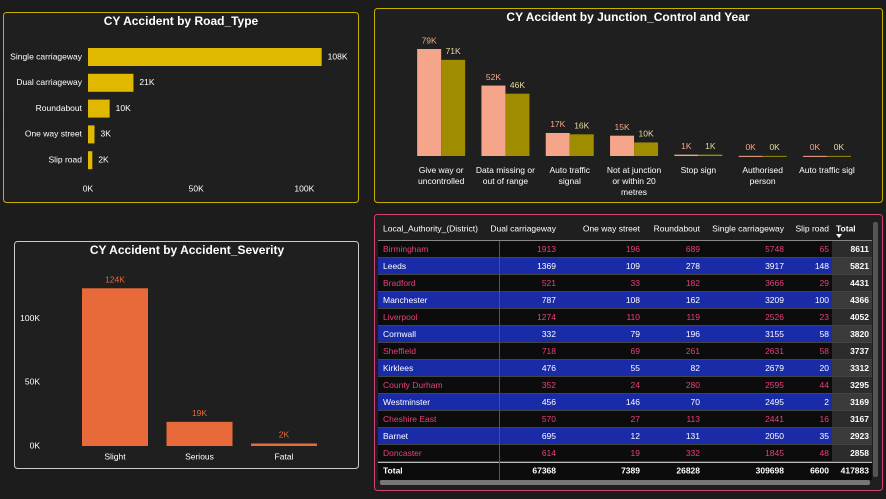  I want to click on total-cell: 26828, so click(688, 470).